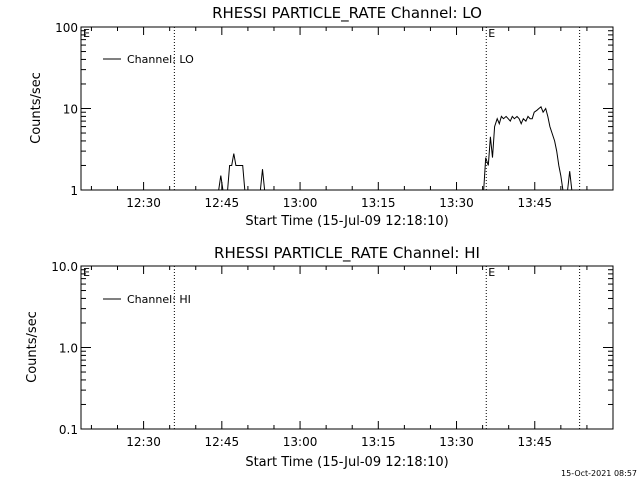 Image resolution: width=640 pixels, height=480 pixels. Describe the element at coordinates (68, 430) in the screenshot. I see `y-tick-label: 0.1` at that location.